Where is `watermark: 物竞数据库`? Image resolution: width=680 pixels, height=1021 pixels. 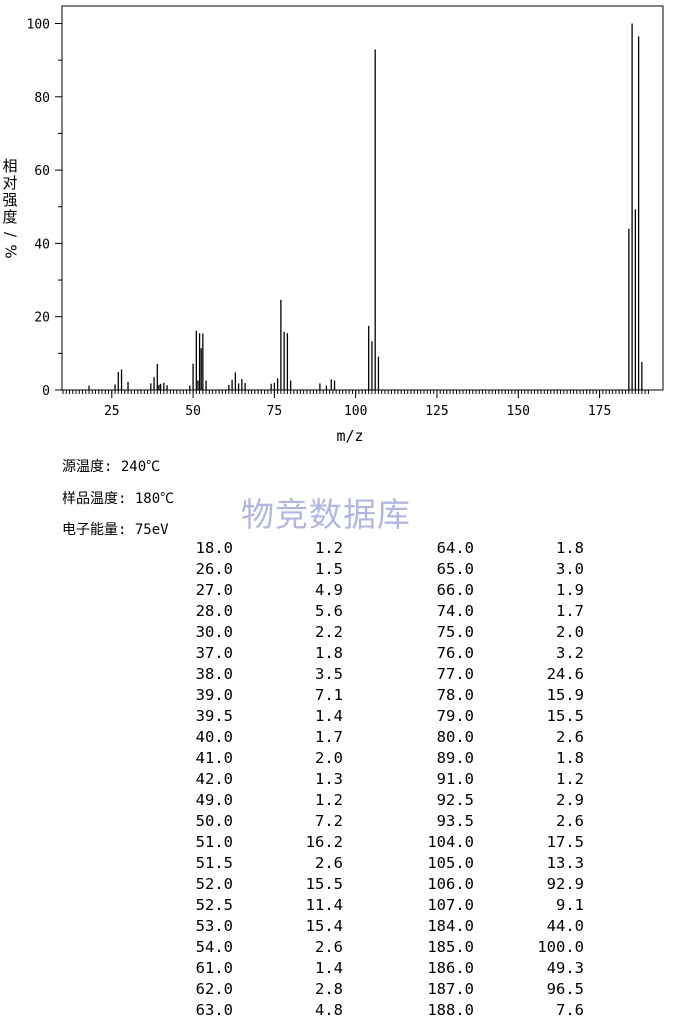 watermark: 物竞数据库 is located at coordinates (326, 514).